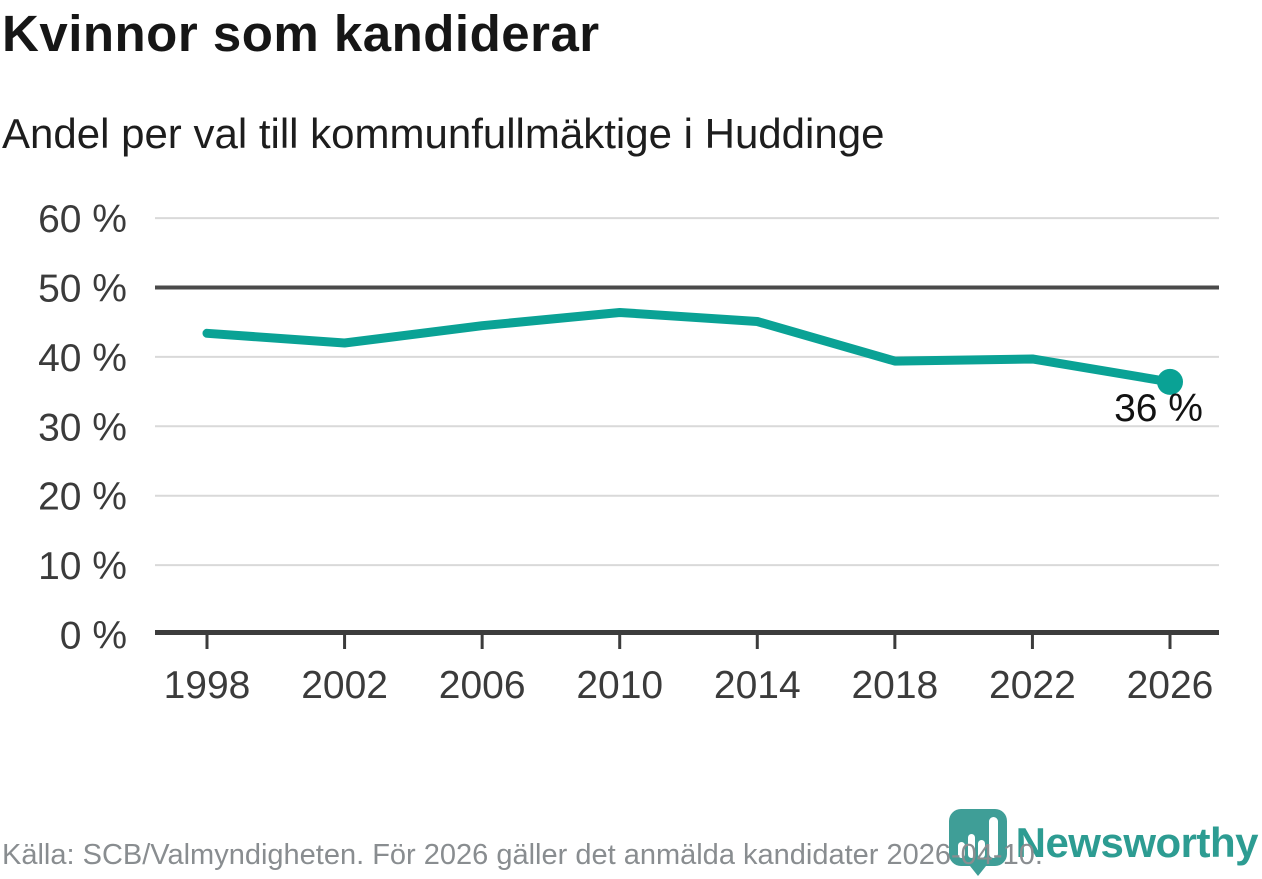 This screenshot has width=1262, height=879. I want to click on newsworthy-pin-icon, so click(977, 842).